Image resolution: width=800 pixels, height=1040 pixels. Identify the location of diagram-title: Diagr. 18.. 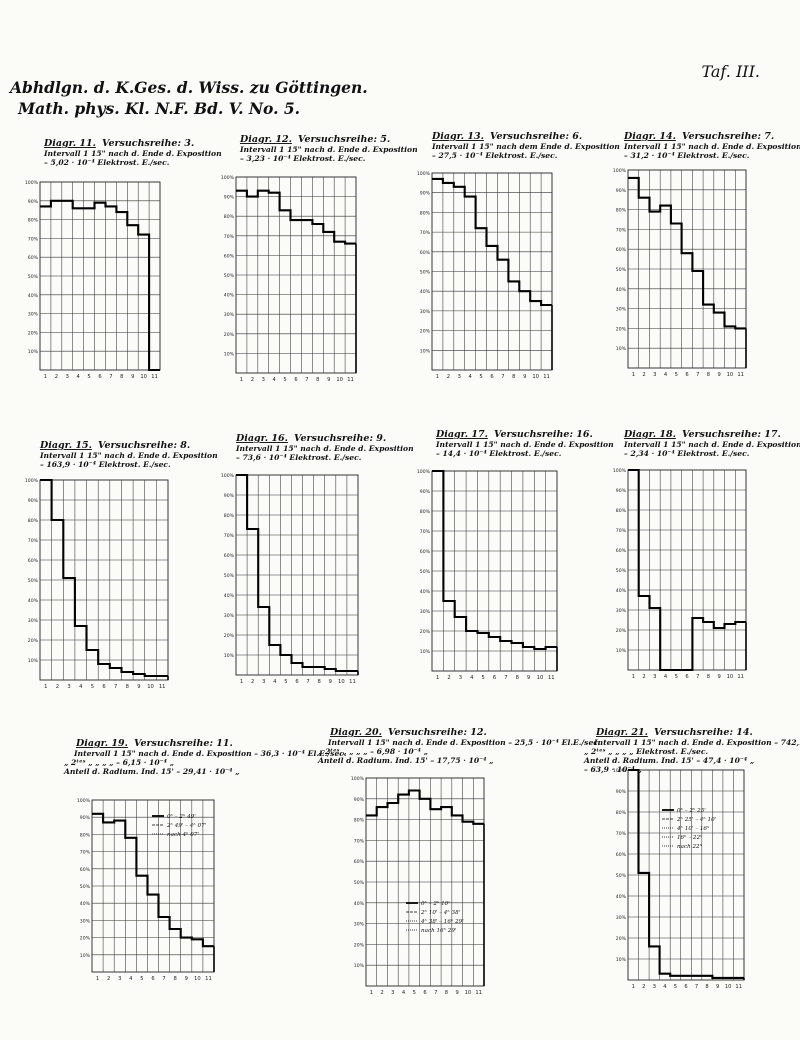
(649, 434).